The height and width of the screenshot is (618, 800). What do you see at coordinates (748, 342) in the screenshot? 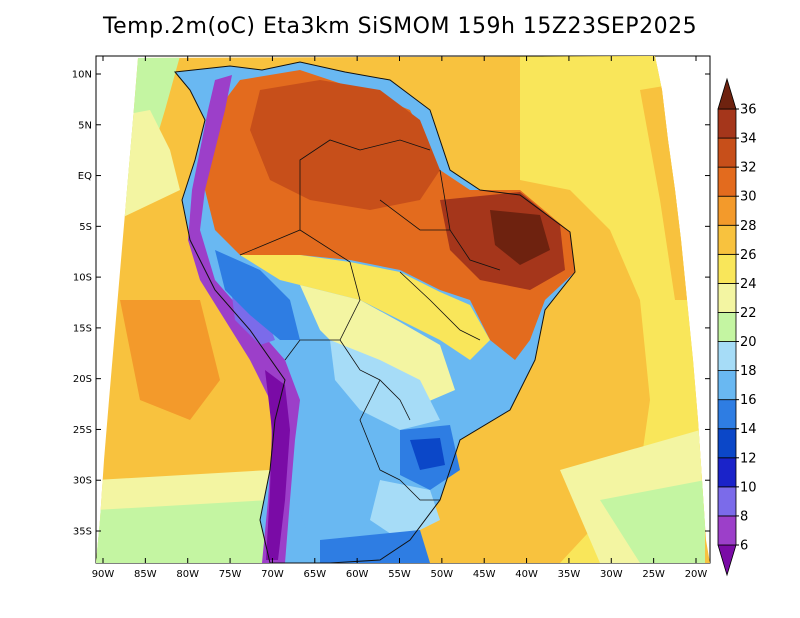
I see `colorbar-label: 20` at bounding box center [748, 342].